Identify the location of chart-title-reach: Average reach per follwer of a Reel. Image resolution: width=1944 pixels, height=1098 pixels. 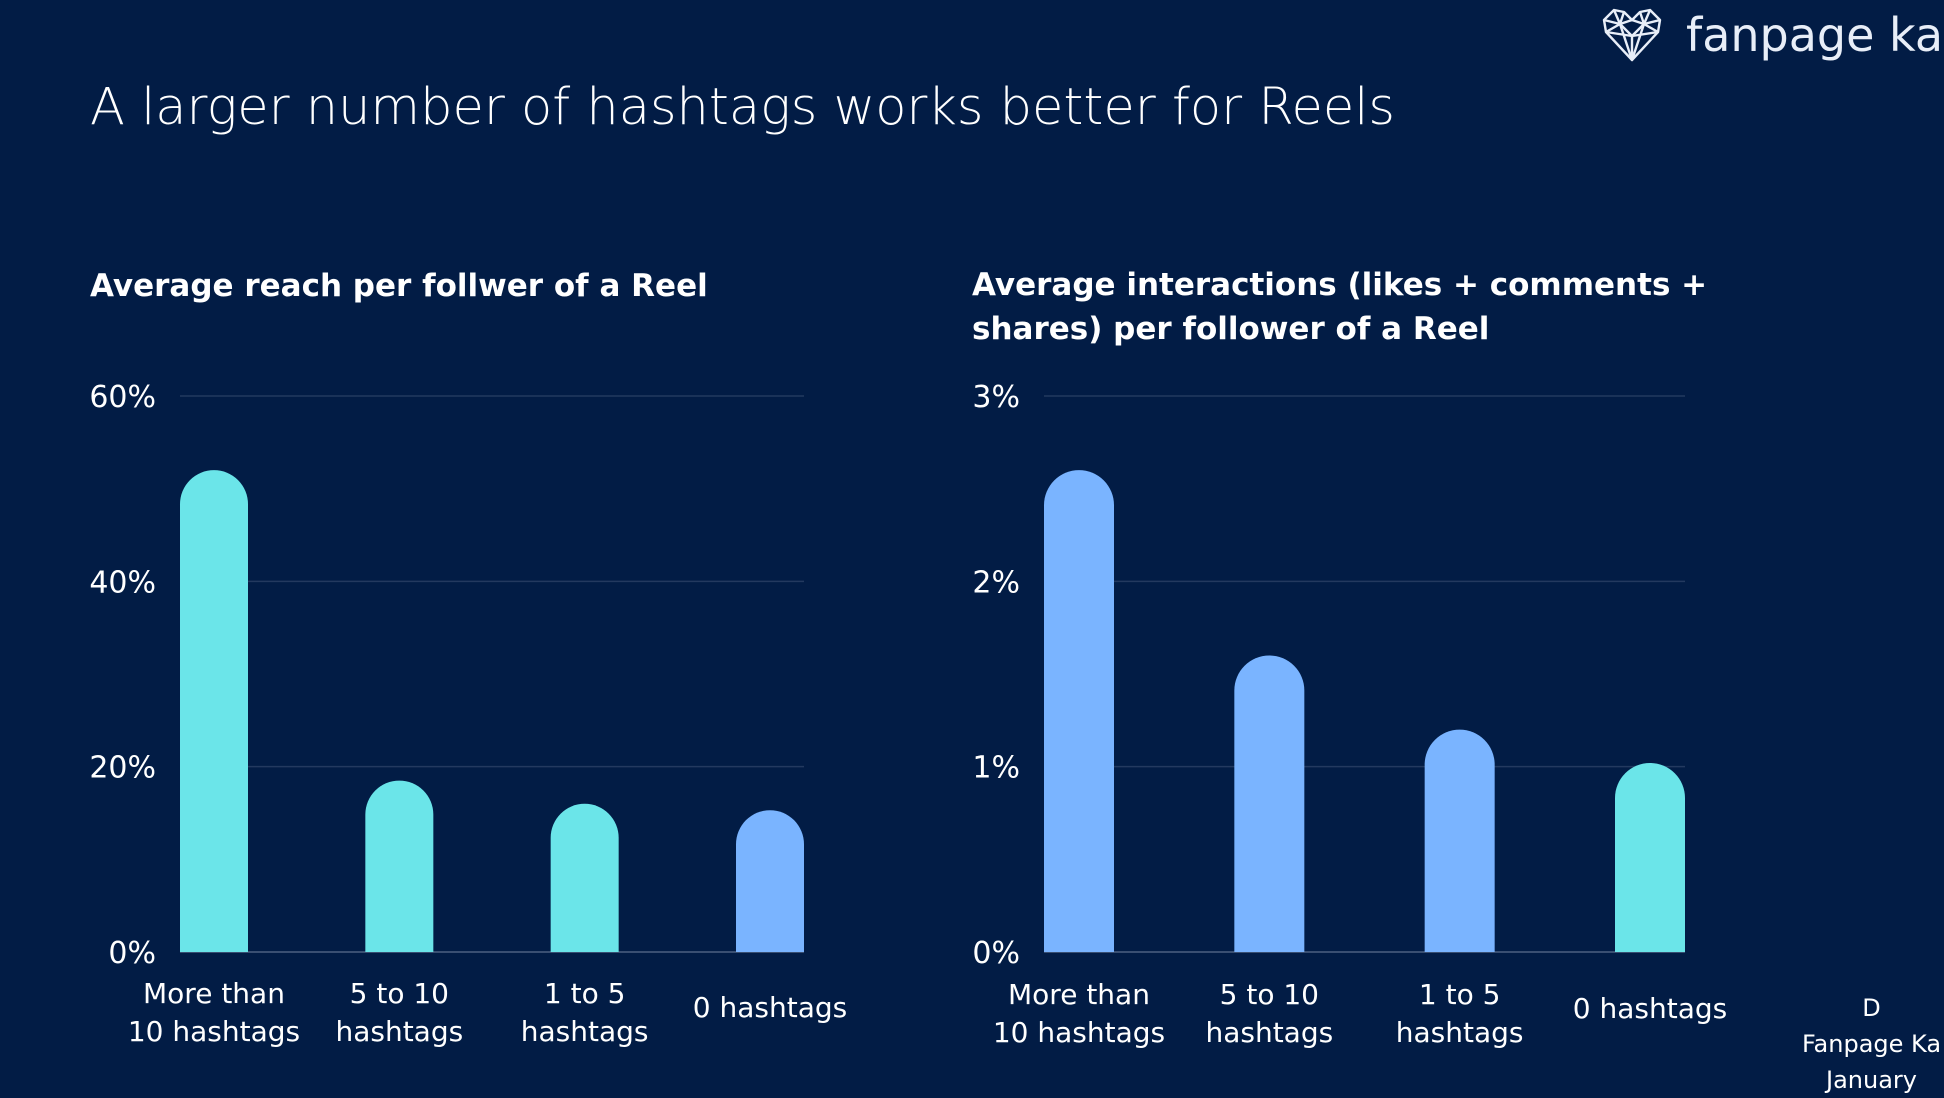
(399, 286).